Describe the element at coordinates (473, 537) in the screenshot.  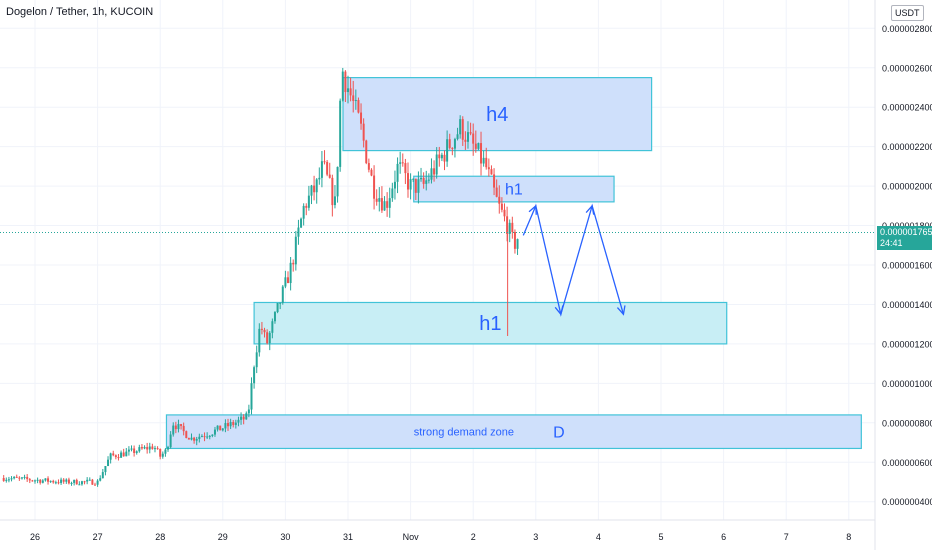
I see `time-tick-label: 2` at that location.